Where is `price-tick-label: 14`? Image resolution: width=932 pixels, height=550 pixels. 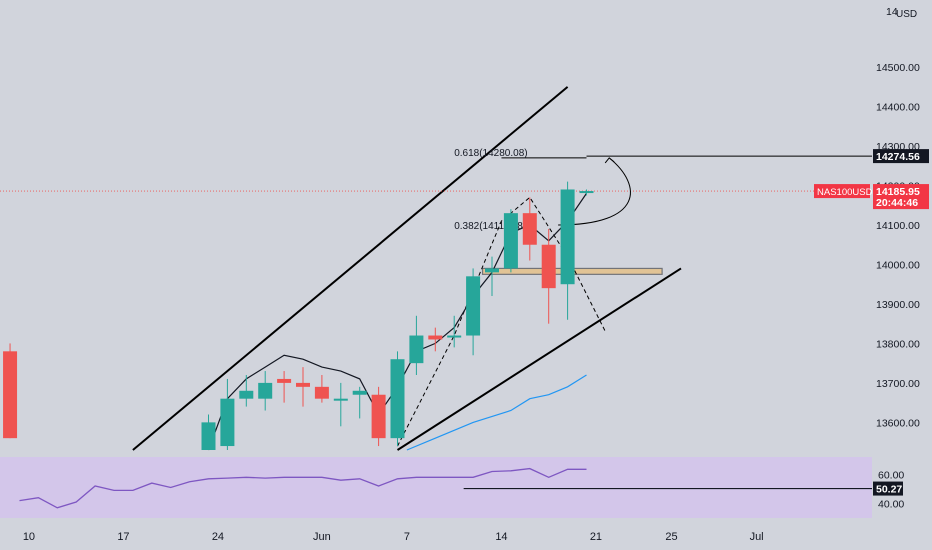
price-tick-label: 14 is located at coordinates (892, 12).